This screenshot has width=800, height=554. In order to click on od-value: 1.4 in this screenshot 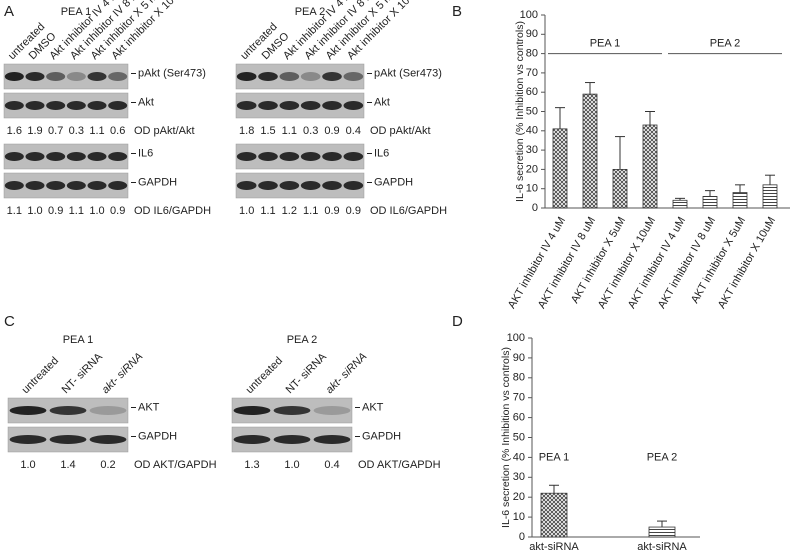, I will do `click(67, 465)`.